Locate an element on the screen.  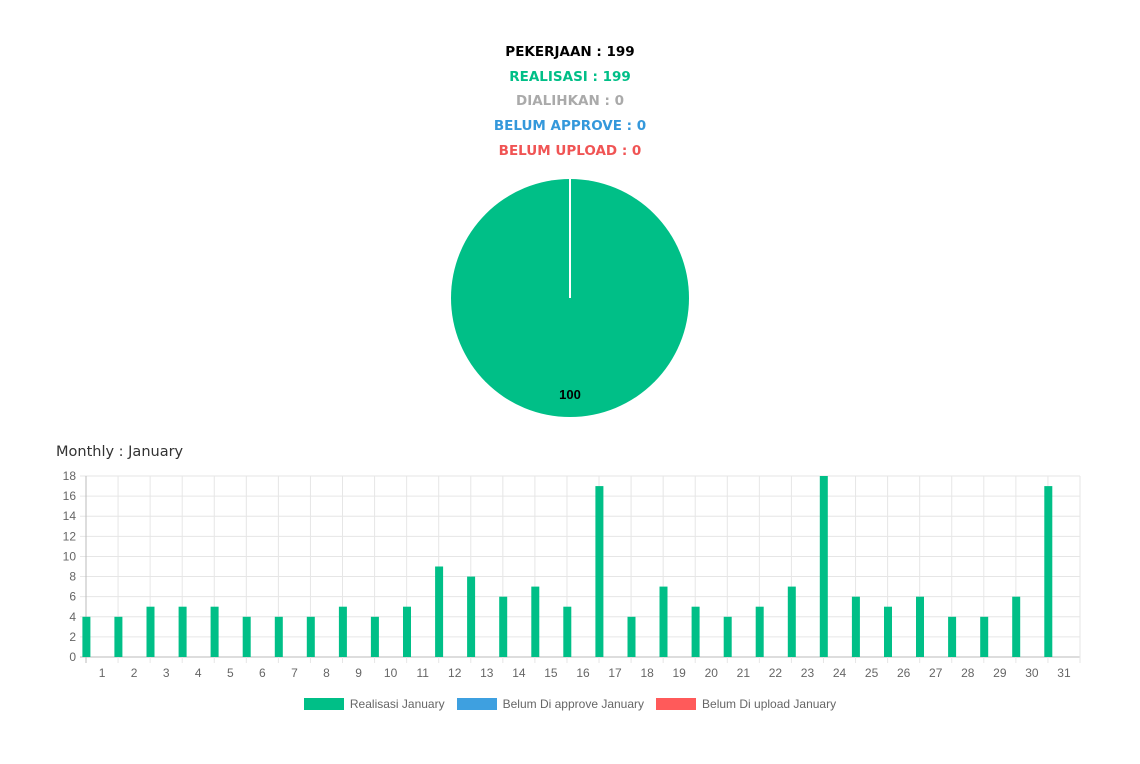
legend-label: Belum Di upload January is located at coordinates (769, 704).